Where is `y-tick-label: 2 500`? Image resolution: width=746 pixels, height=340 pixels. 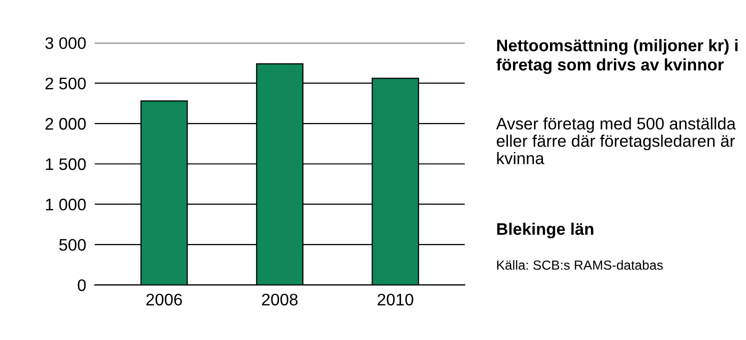 y-tick-label: 2 500 is located at coordinates (66, 84).